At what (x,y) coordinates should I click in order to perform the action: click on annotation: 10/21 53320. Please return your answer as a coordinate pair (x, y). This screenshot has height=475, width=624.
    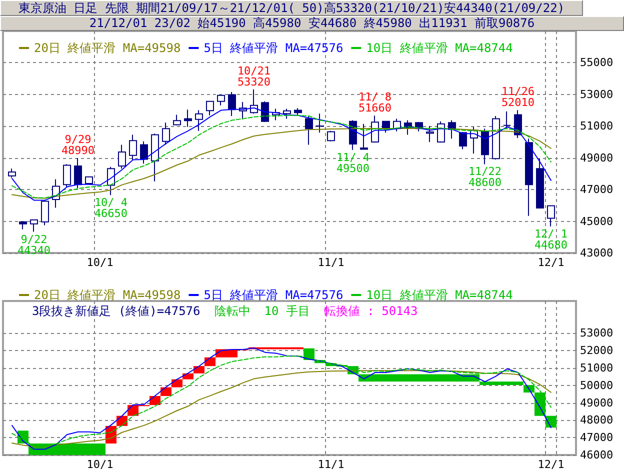
    Looking at the image, I should click on (254, 76).